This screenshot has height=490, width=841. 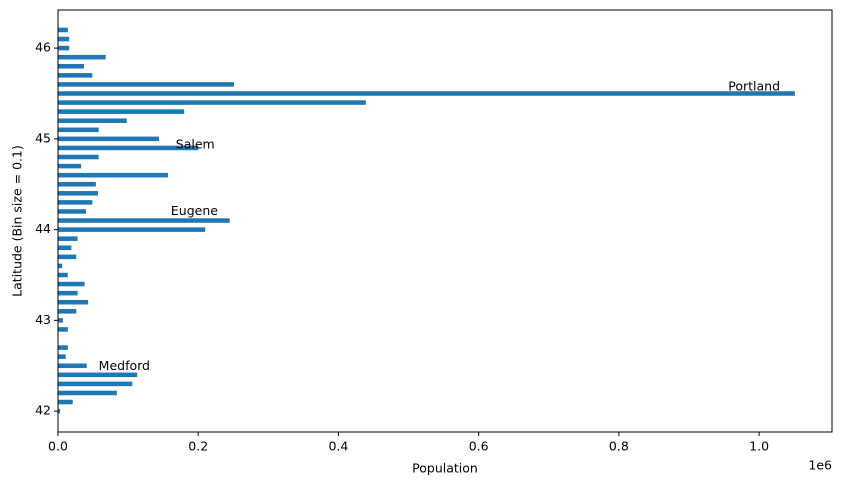 I want to click on annotation: Eugene, so click(x=194, y=210).